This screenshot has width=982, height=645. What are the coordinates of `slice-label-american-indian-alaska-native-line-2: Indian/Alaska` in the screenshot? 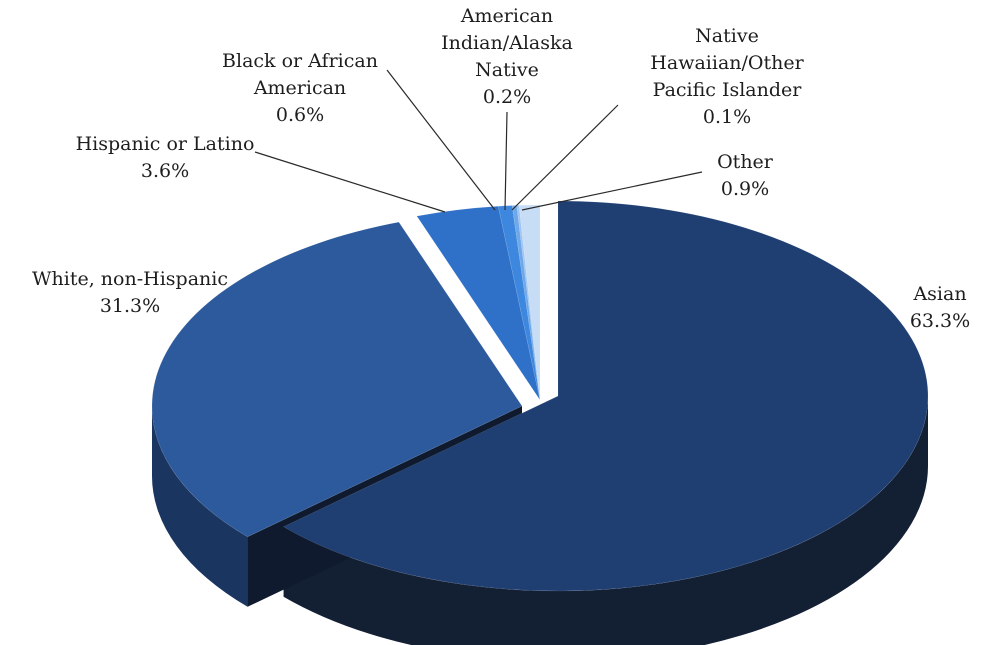 It's located at (507, 43).